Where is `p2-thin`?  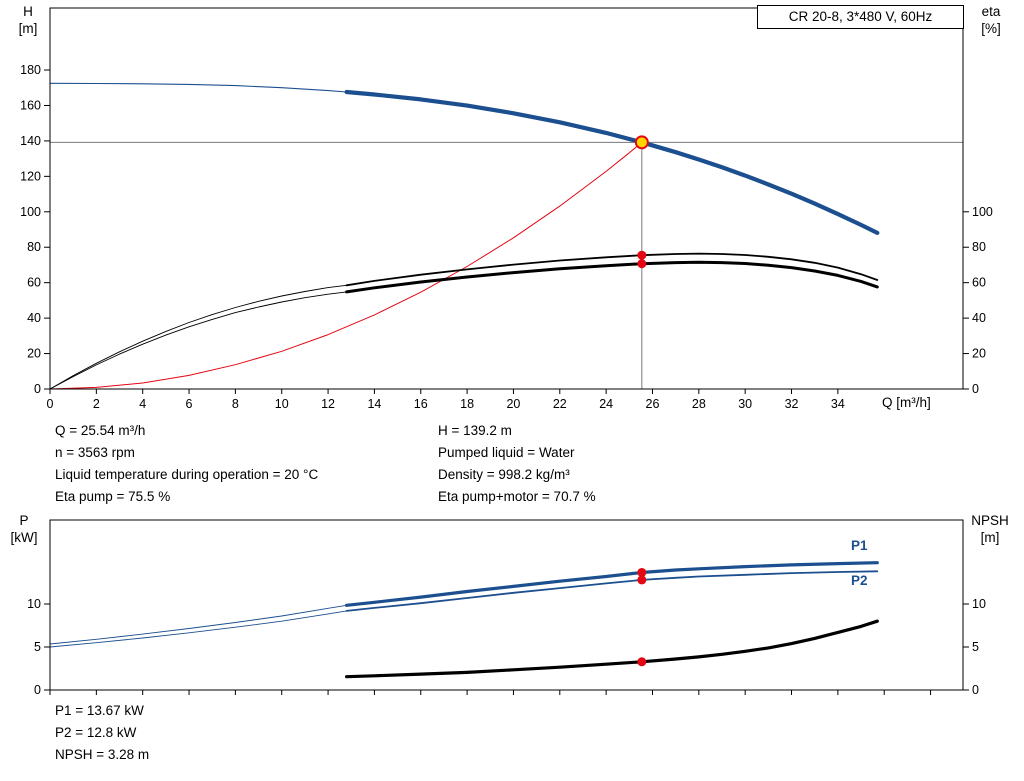
p2-thin is located at coordinates (198, 629).